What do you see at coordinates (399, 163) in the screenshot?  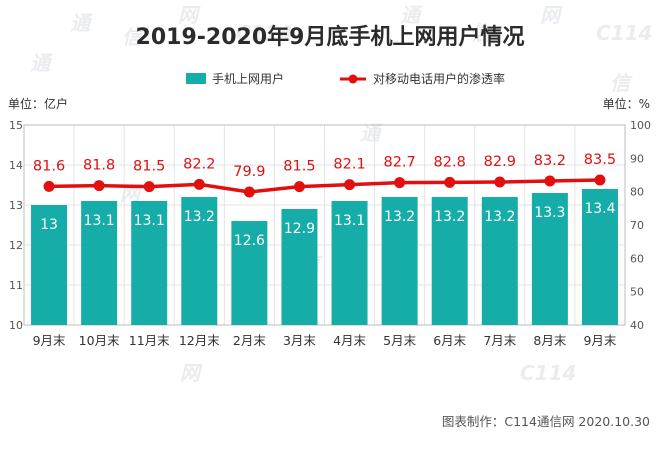 I see `line-data-label: 82.7` at bounding box center [399, 163].